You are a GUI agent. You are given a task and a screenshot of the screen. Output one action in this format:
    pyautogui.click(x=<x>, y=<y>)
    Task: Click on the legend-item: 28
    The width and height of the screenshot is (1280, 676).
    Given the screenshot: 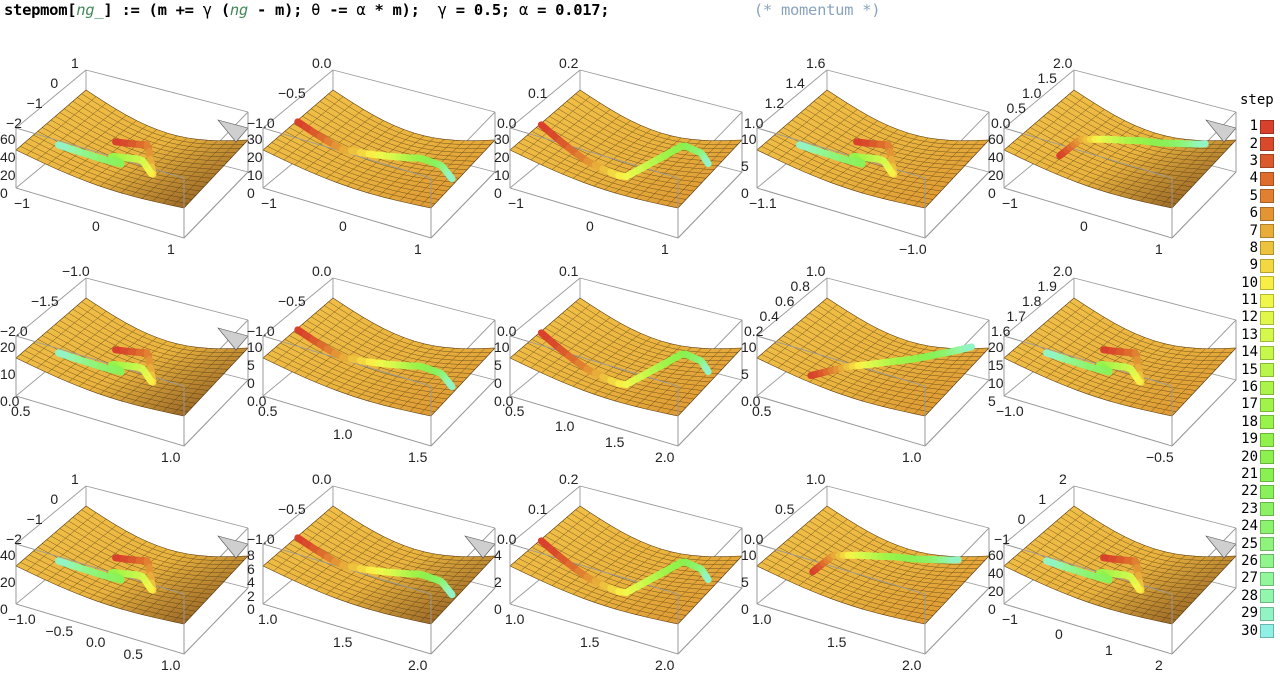 What is the action you would take?
    pyautogui.click(x=1258, y=596)
    